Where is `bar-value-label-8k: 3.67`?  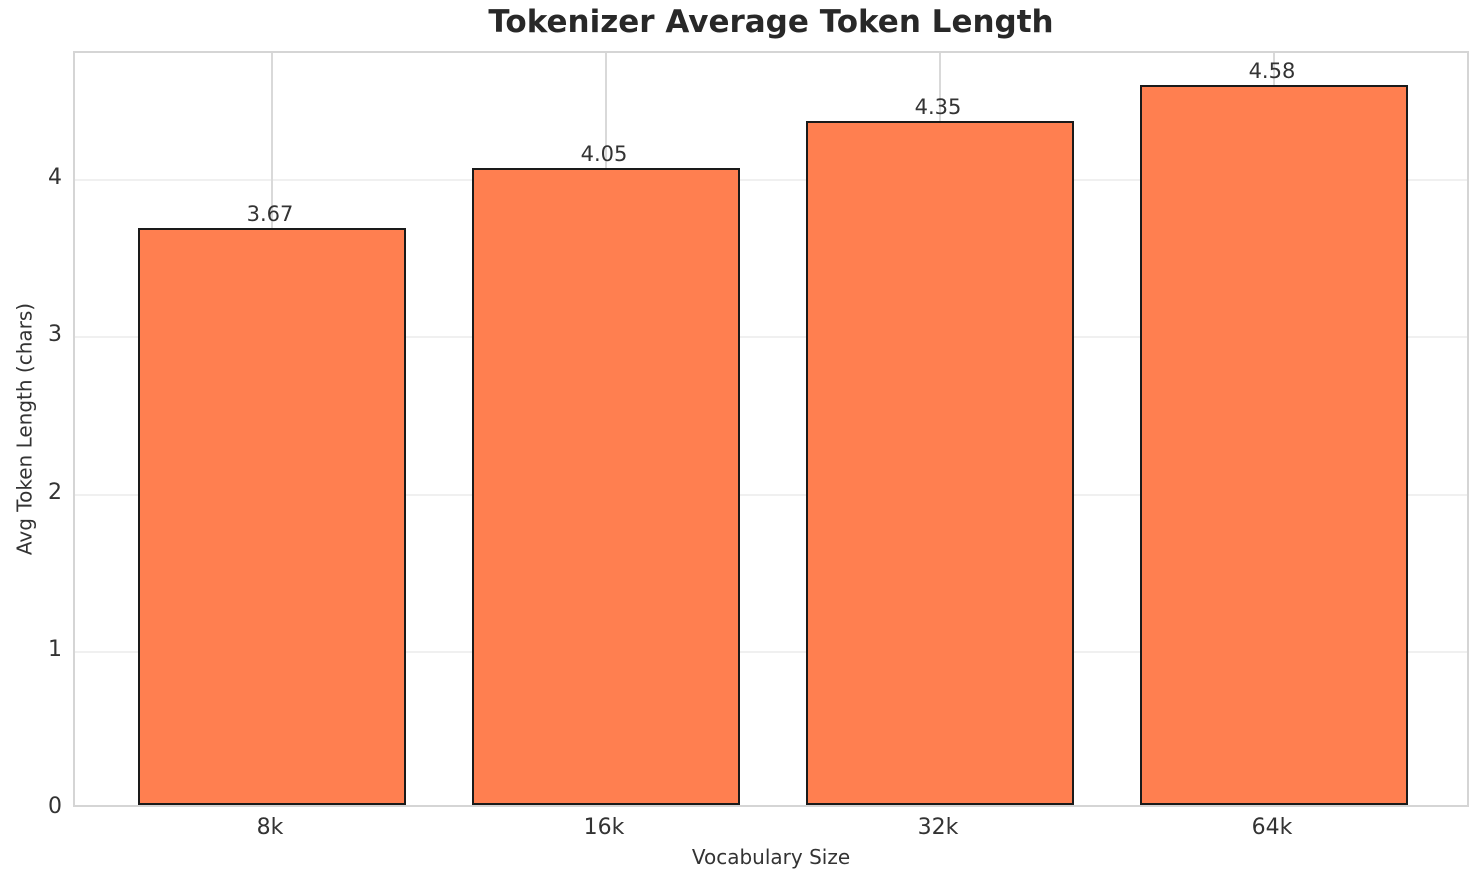
bar-value-label-8k: 3.67 is located at coordinates (270, 214).